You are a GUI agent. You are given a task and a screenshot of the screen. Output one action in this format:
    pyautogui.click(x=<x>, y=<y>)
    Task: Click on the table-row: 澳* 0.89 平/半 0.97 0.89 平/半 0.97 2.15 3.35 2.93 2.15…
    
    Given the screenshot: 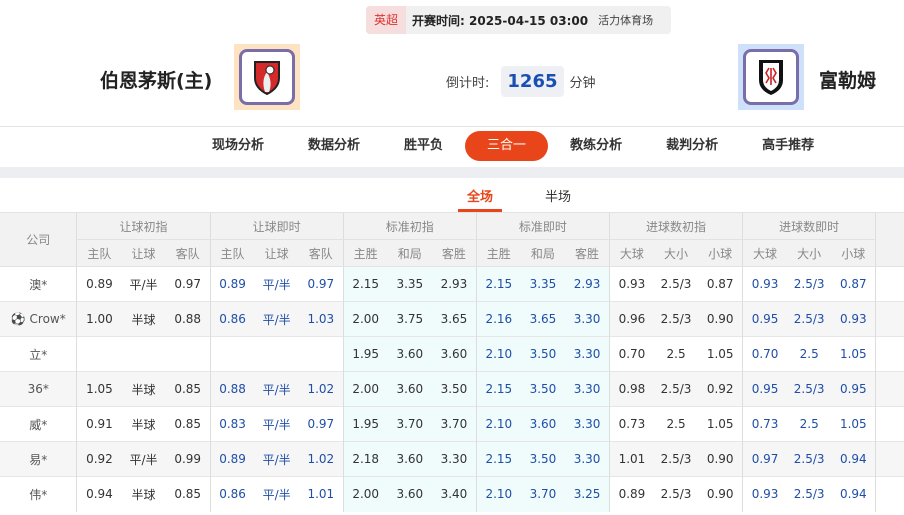 What is the action you would take?
    pyautogui.click(x=452, y=284)
    